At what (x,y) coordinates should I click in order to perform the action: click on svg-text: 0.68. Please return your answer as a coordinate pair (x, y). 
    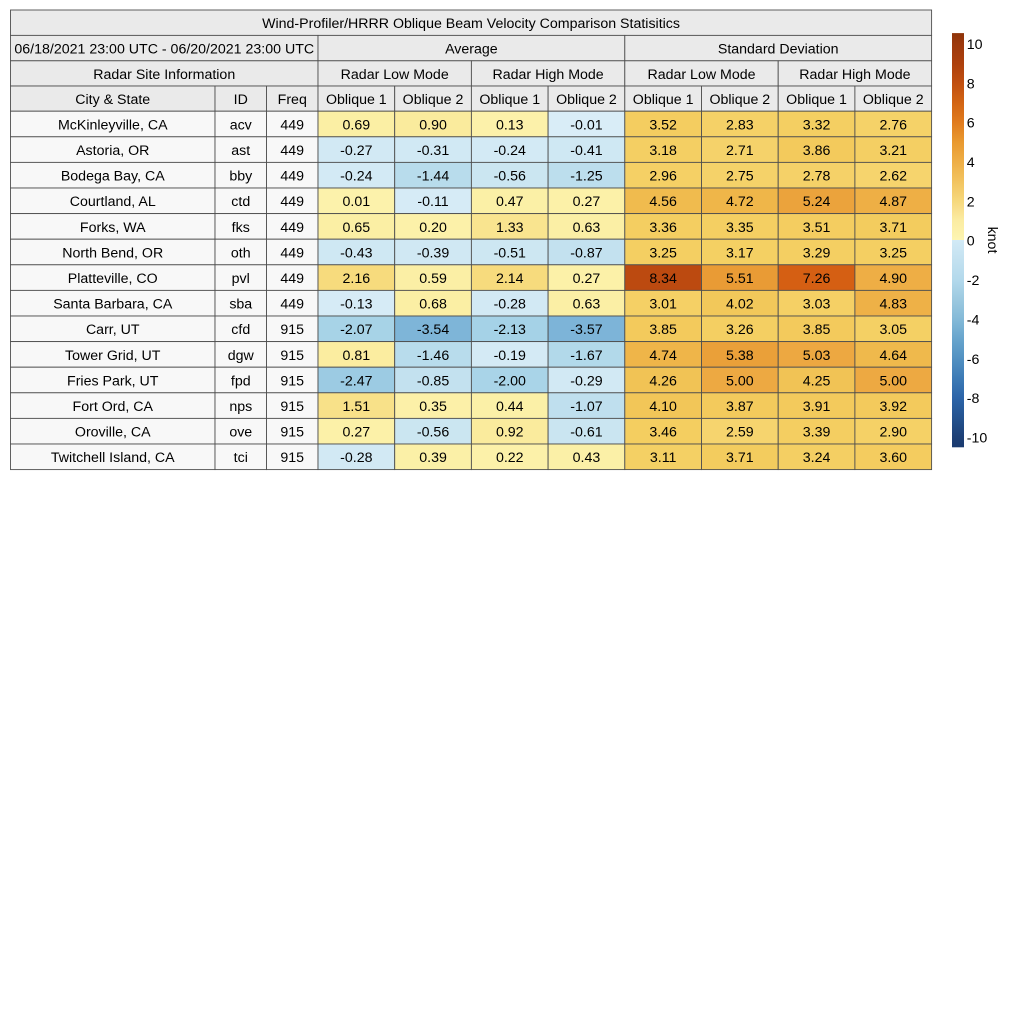
    Looking at the image, I should click on (433, 305).